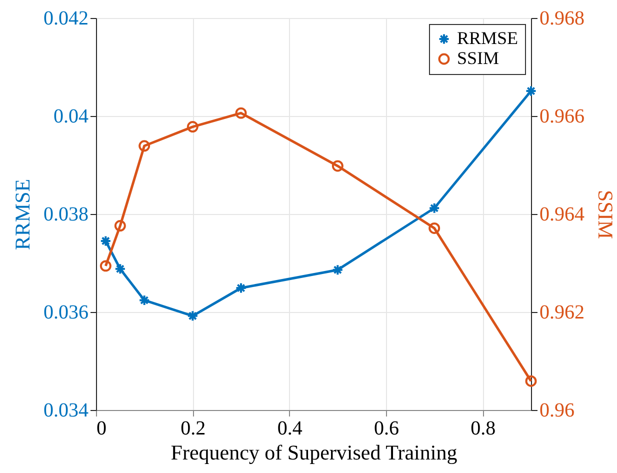 The height and width of the screenshot is (473, 617). What do you see at coordinates (386, 429) in the screenshot?
I see `x-tick-label: 0.6` at bounding box center [386, 429].